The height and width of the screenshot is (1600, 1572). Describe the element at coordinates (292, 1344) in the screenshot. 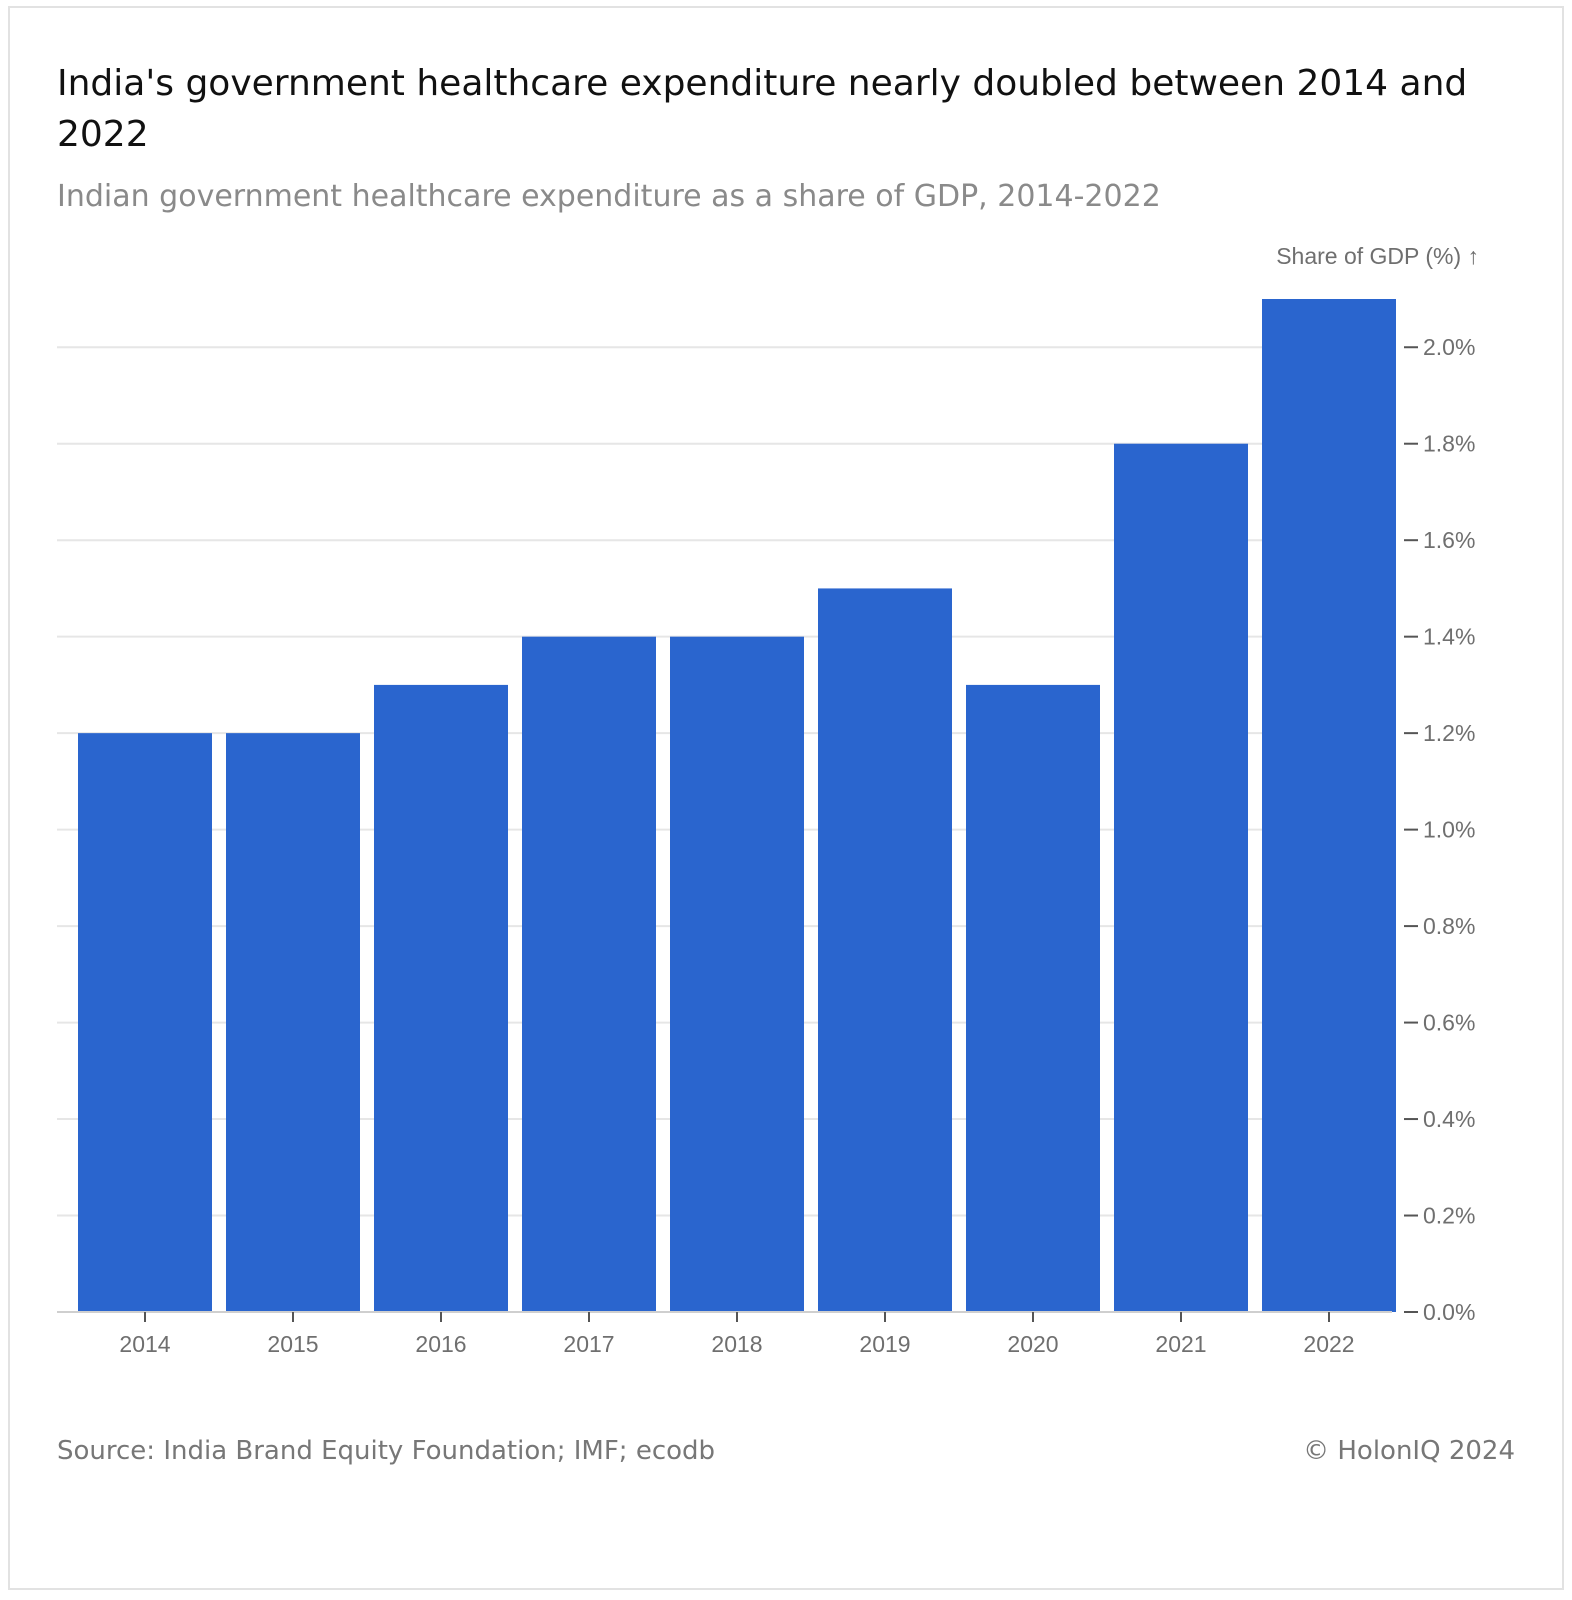

I see `x-tick-label: 2015` at that location.